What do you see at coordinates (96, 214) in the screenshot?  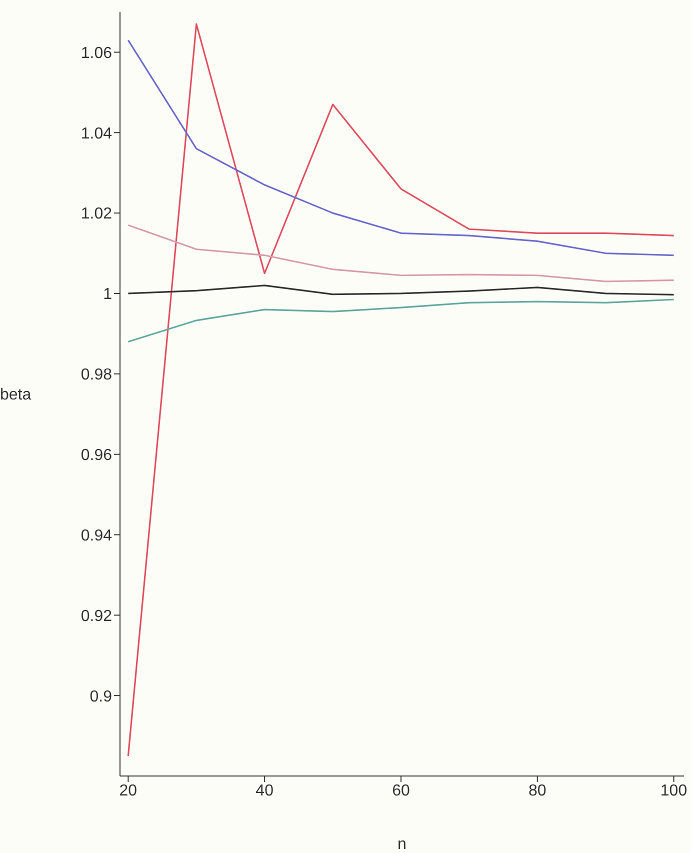 I see `y-tick-label: 1.02` at bounding box center [96, 214].